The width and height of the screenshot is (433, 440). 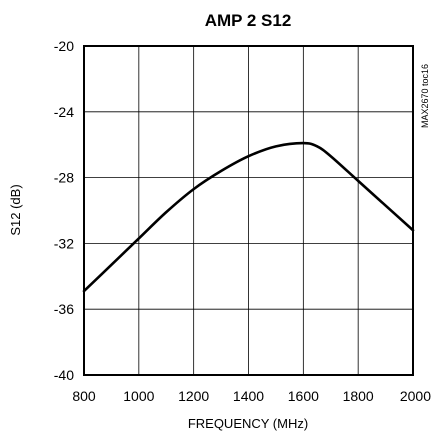 What do you see at coordinates (64, 178) in the screenshot?
I see `y-tick-label: -28` at bounding box center [64, 178].